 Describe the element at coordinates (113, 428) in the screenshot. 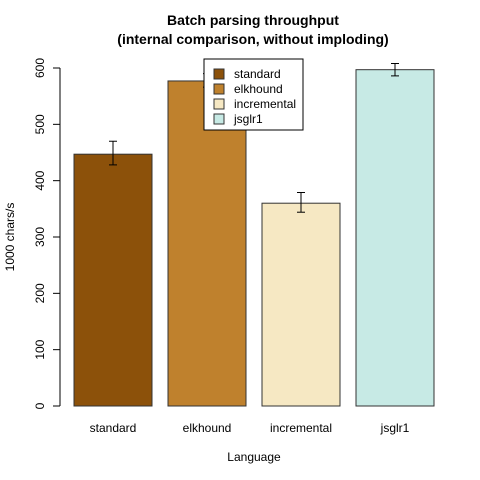

I see `x-tick-label: standard` at that location.